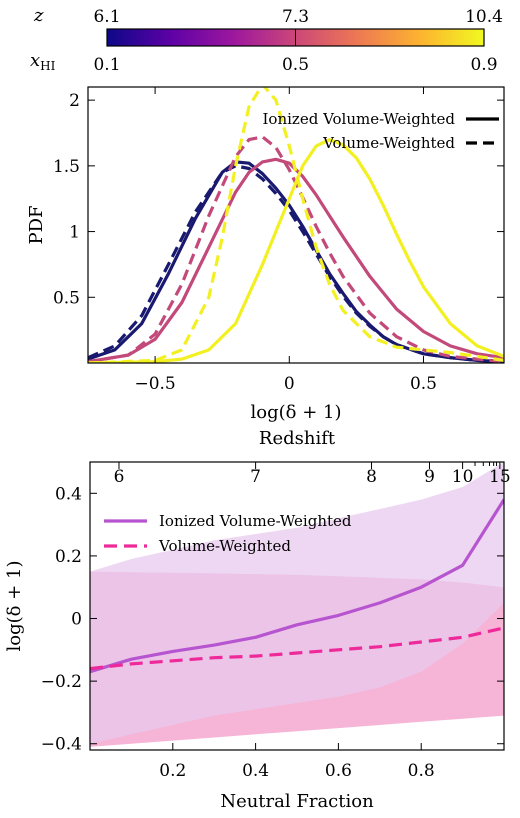 The image size is (520, 818). I want to click on density-y-axis-label: log(δ + 1), so click(14, 606).